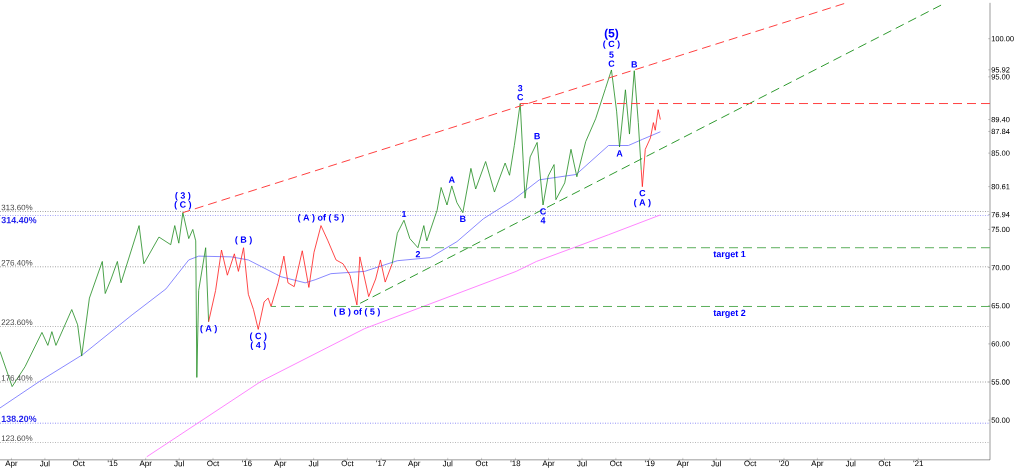 This screenshot has width=1024, height=469. I want to click on annotation: ( 3 ), so click(183, 196).